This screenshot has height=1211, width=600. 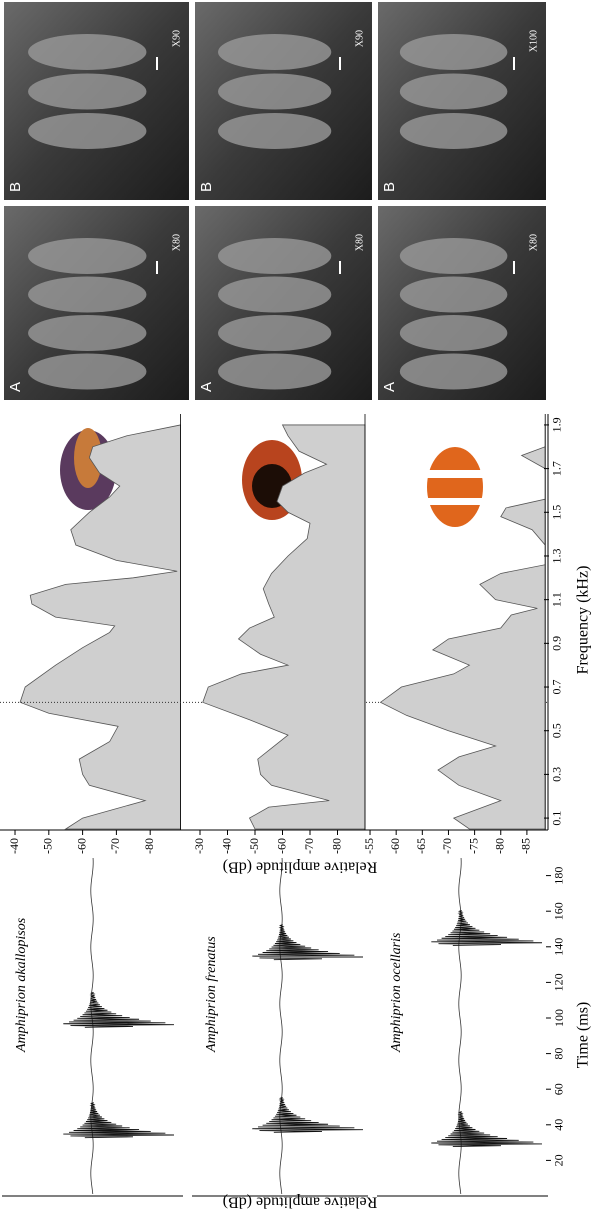 I want to click on x-tick-label: 0.9, so click(x=557, y=643).